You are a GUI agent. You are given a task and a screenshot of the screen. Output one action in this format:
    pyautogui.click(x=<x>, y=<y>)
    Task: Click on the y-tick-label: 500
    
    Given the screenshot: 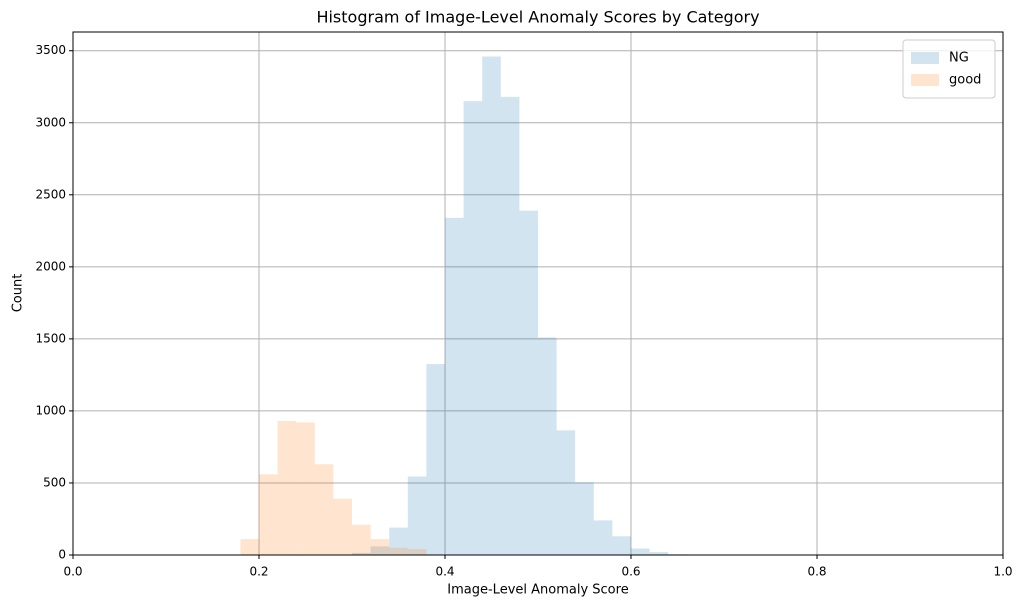 What is the action you would take?
    pyautogui.click(x=54, y=482)
    